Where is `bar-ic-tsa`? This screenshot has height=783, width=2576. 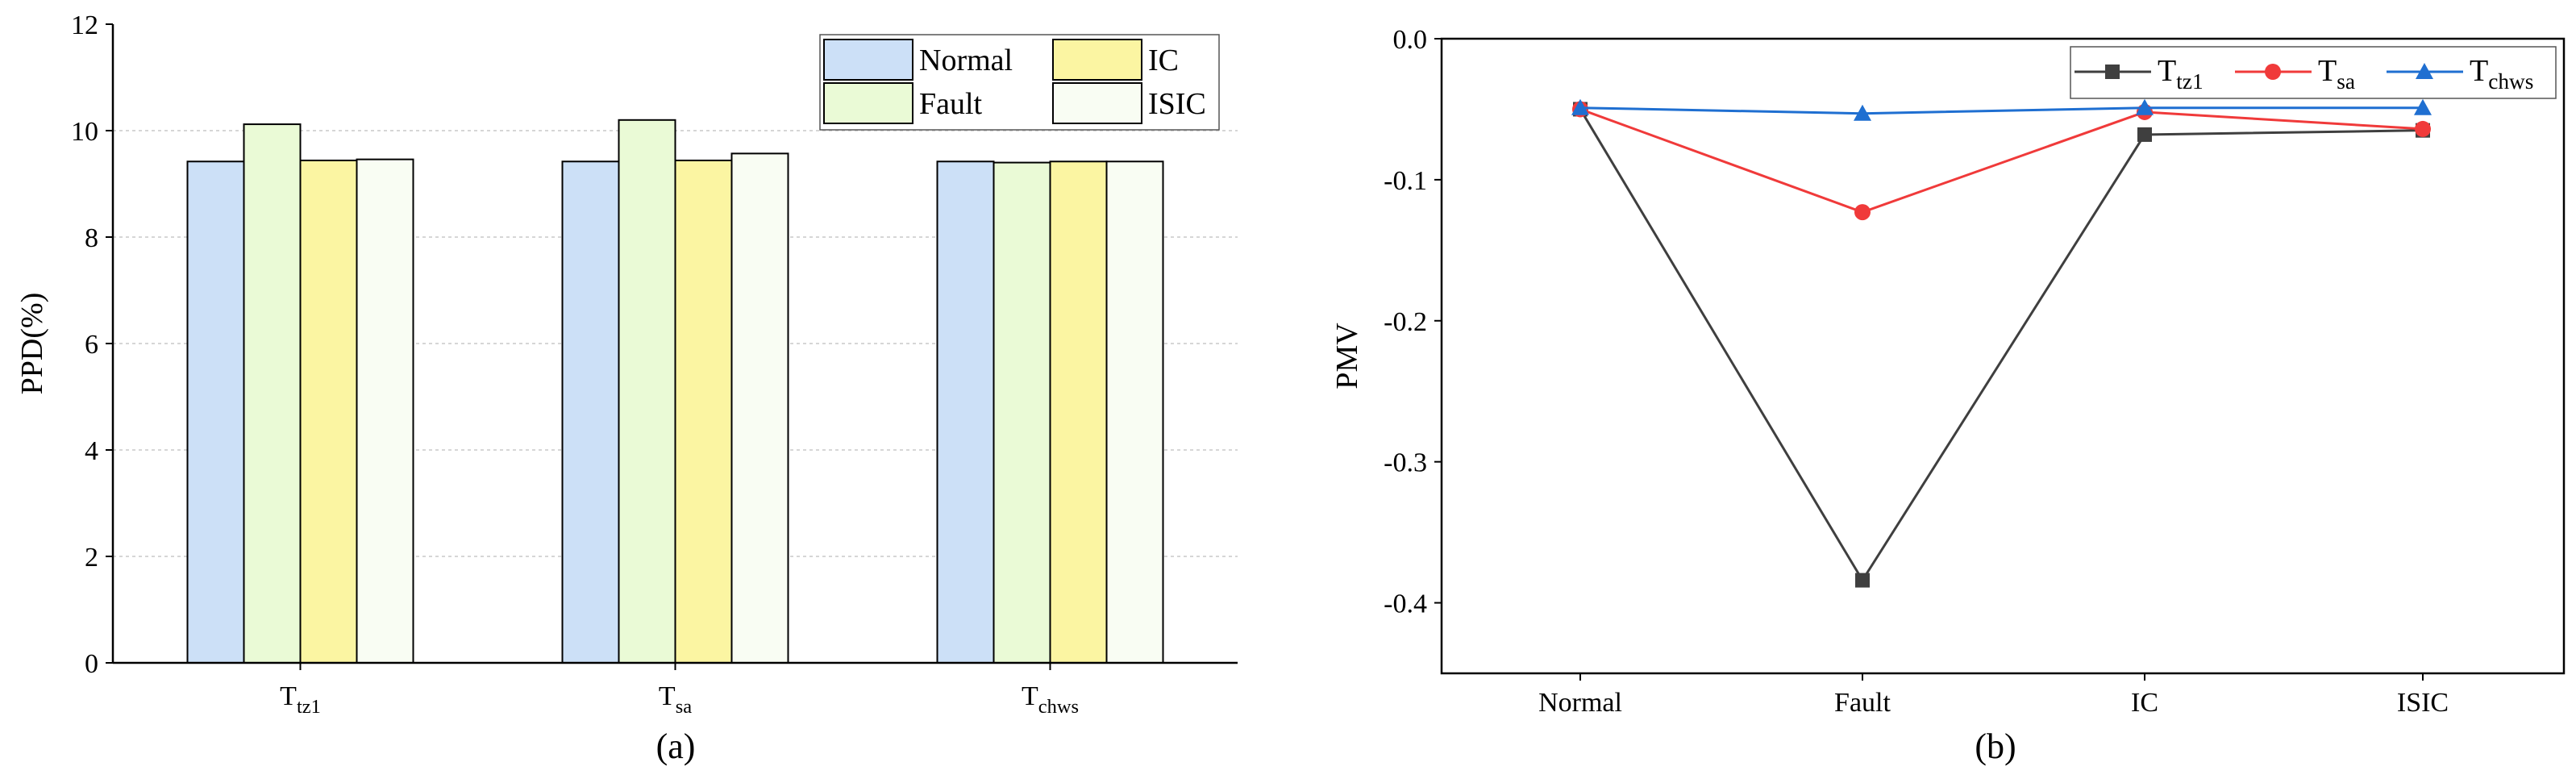
bar-ic-tsa is located at coordinates (703, 411).